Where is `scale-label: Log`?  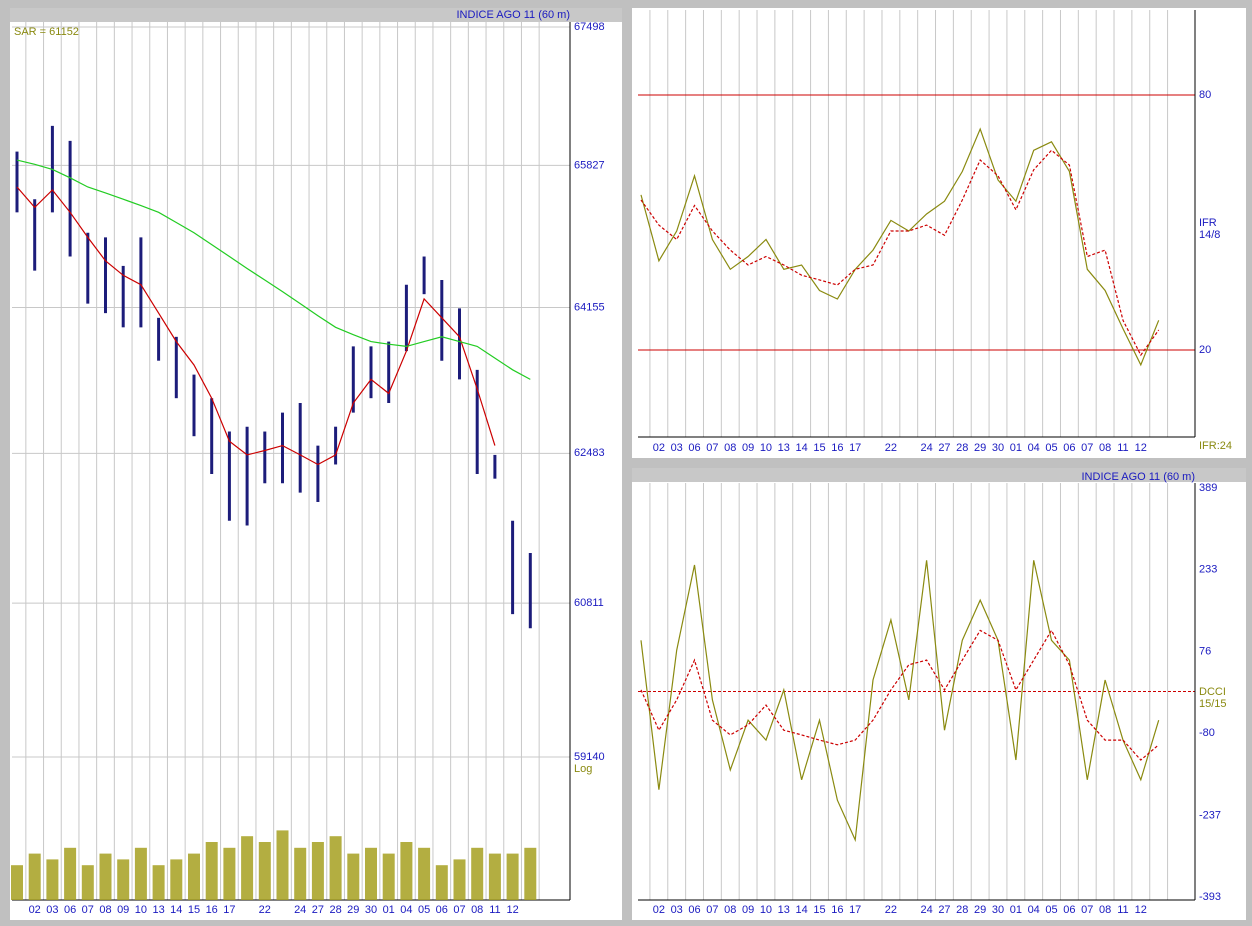
scale-label: Log is located at coordinates (583, 769).